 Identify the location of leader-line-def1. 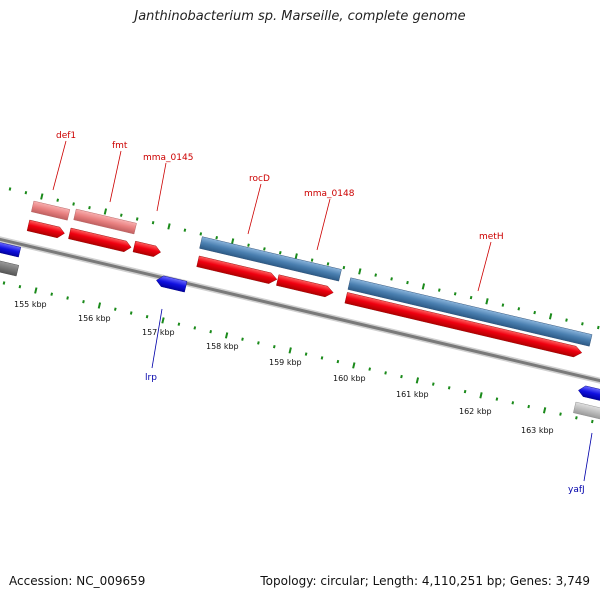
(59, 165).